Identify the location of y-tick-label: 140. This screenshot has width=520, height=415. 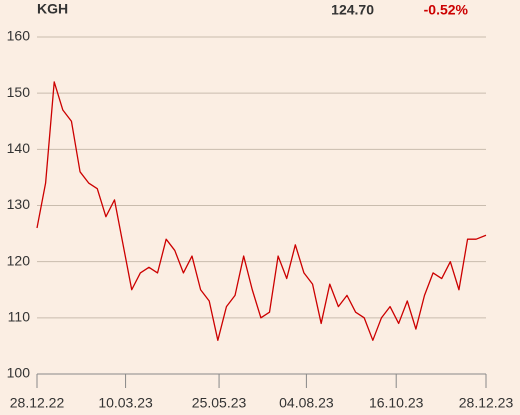
(19, 148).